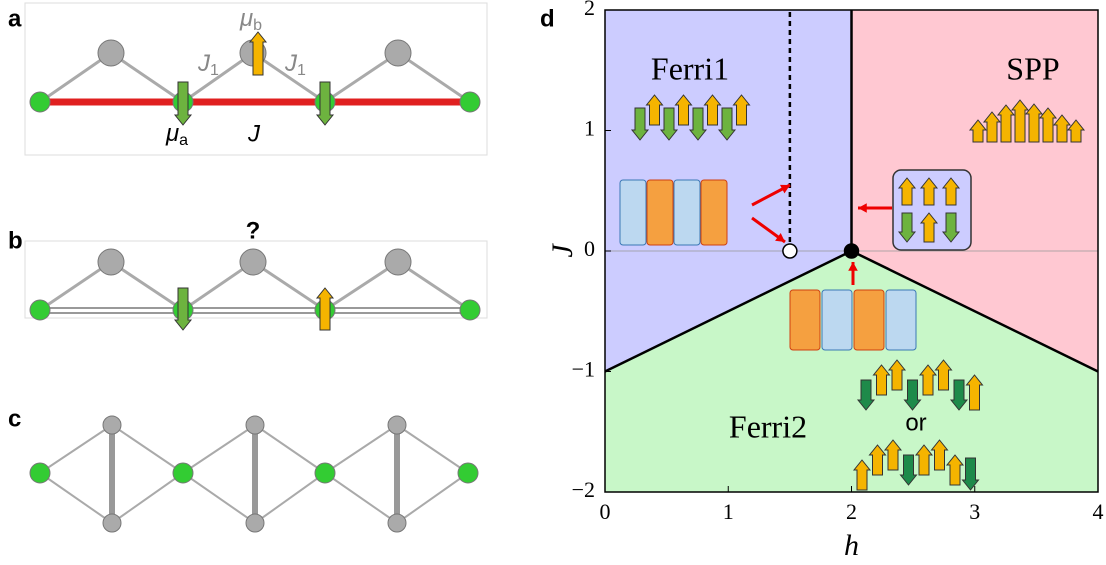 The image size is (1106, 565). What do you see at coordinates (562, 250) in the screenshot?
I see `y-axis-label: J` at bounding box center [562, 250].